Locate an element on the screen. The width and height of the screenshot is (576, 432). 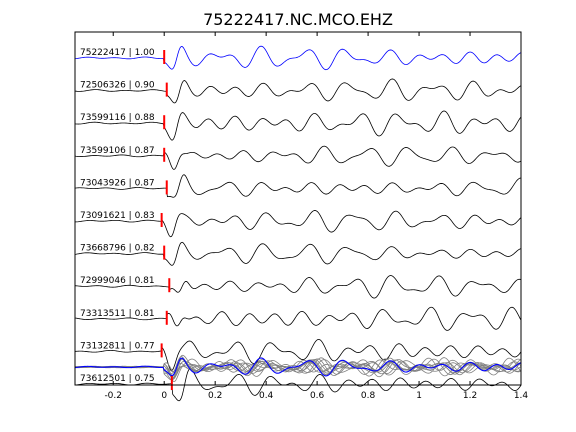
chart-title: 75222417.NC.MCO.EHZ is located at coordinates (298, 19).